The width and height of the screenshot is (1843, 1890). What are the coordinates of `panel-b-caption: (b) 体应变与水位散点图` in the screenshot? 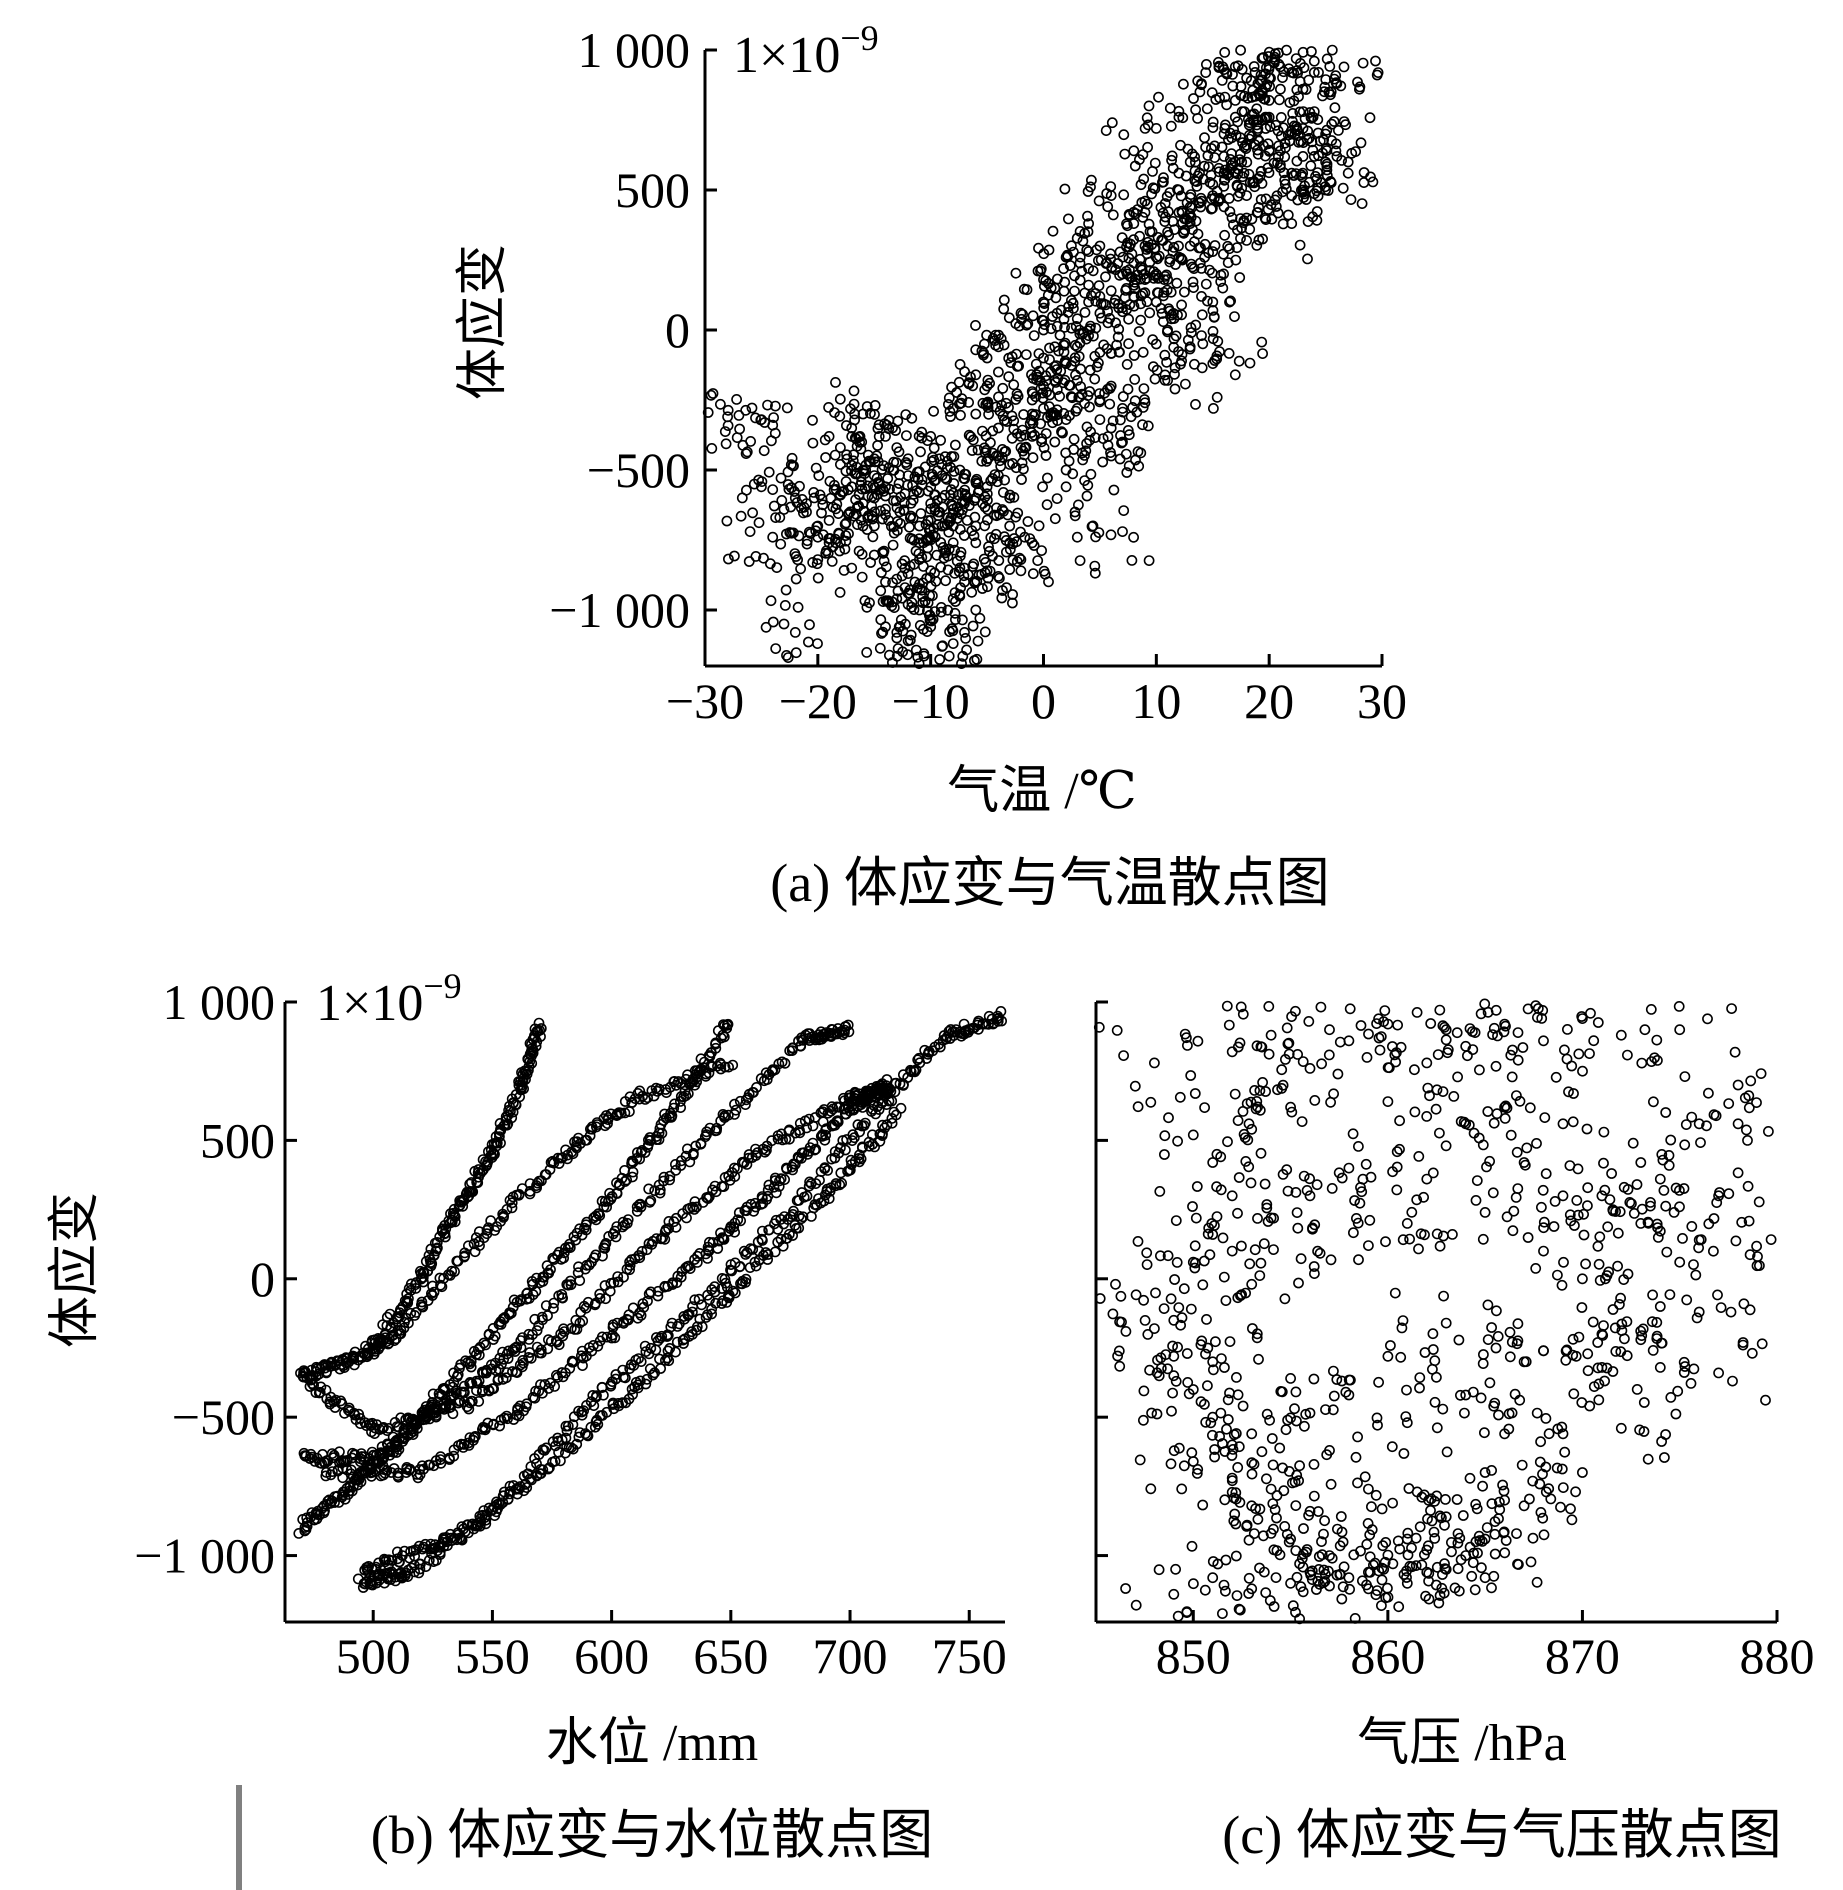 It's located at (652, 1835).